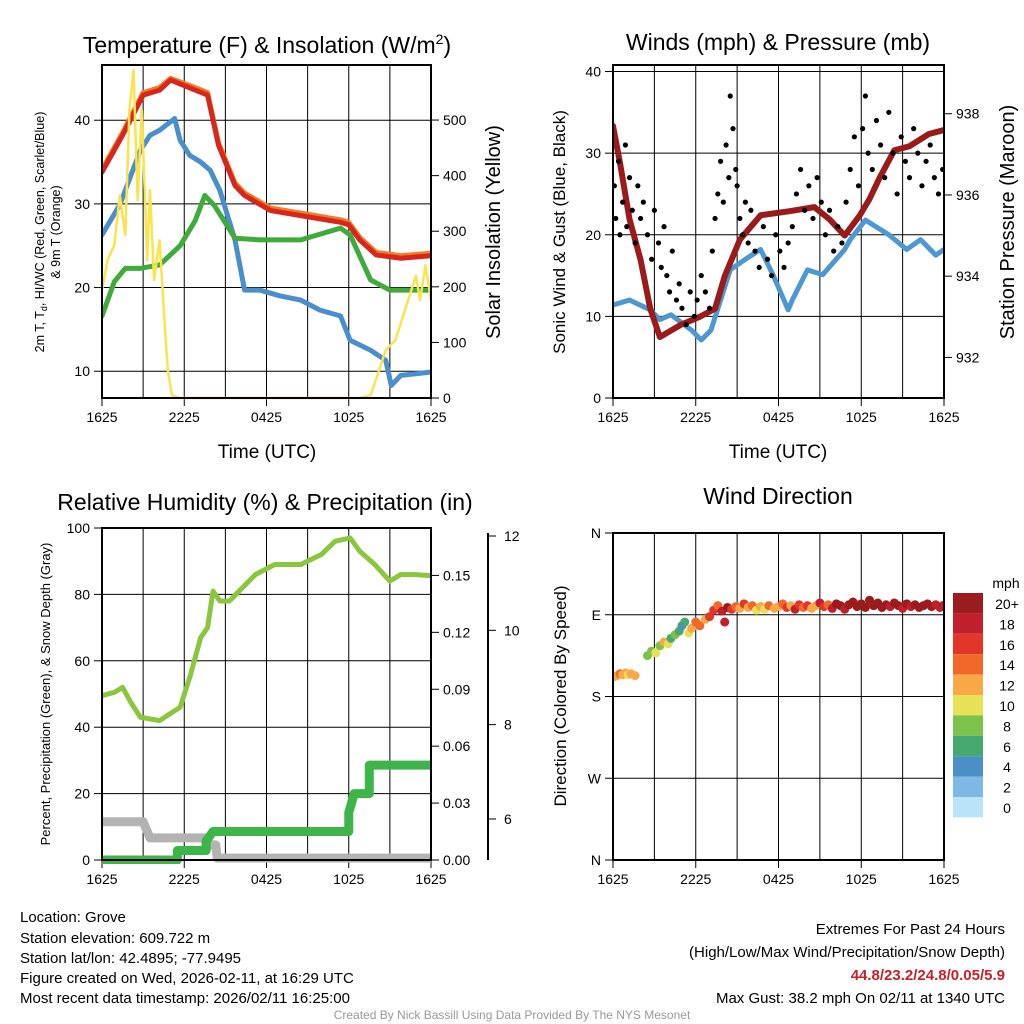 The width and height of the screenshot is (1024, 1024). I want to click on hi-wc-line, so click(266, 252).